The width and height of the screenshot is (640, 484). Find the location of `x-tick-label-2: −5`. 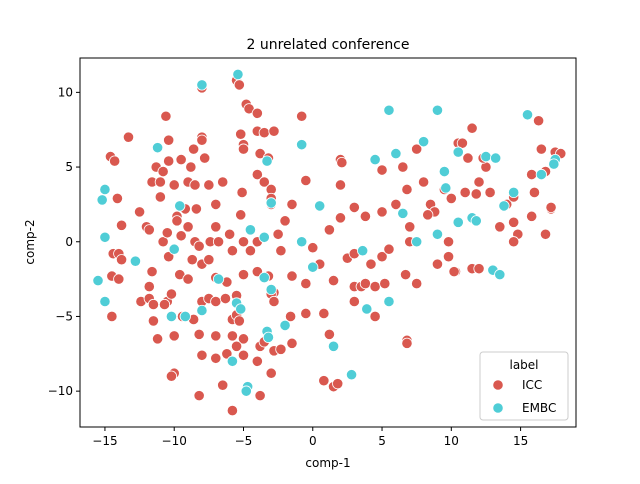

x-tick-label-2: −5 is located at coordinates (244, 441).